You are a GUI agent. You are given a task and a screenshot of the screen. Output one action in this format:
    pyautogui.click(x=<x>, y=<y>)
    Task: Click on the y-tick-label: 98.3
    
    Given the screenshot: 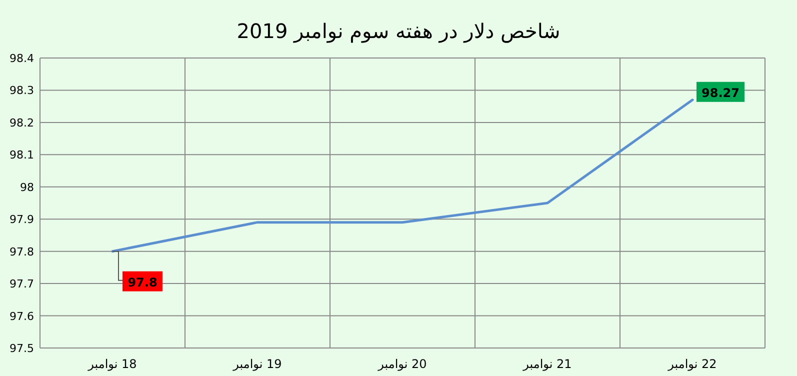 What is the action you would take?
    pyautogui.click(x=22, y=91)
    